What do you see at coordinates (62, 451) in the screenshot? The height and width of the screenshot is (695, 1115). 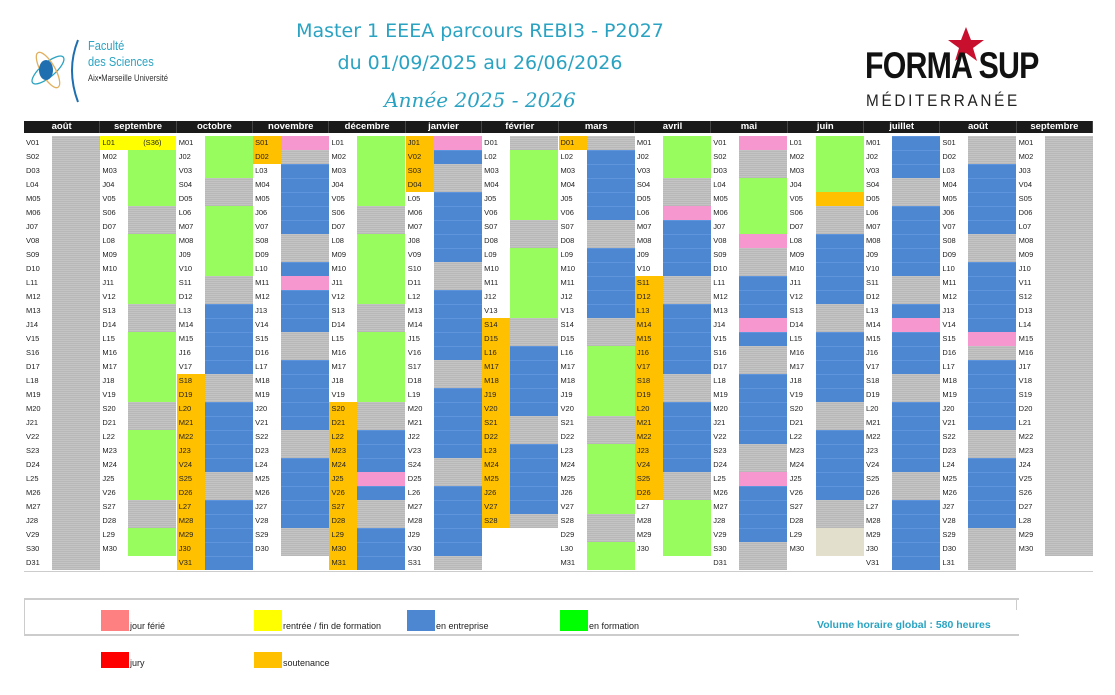 I see `day-row: S23` at bounding box center [62, 451].